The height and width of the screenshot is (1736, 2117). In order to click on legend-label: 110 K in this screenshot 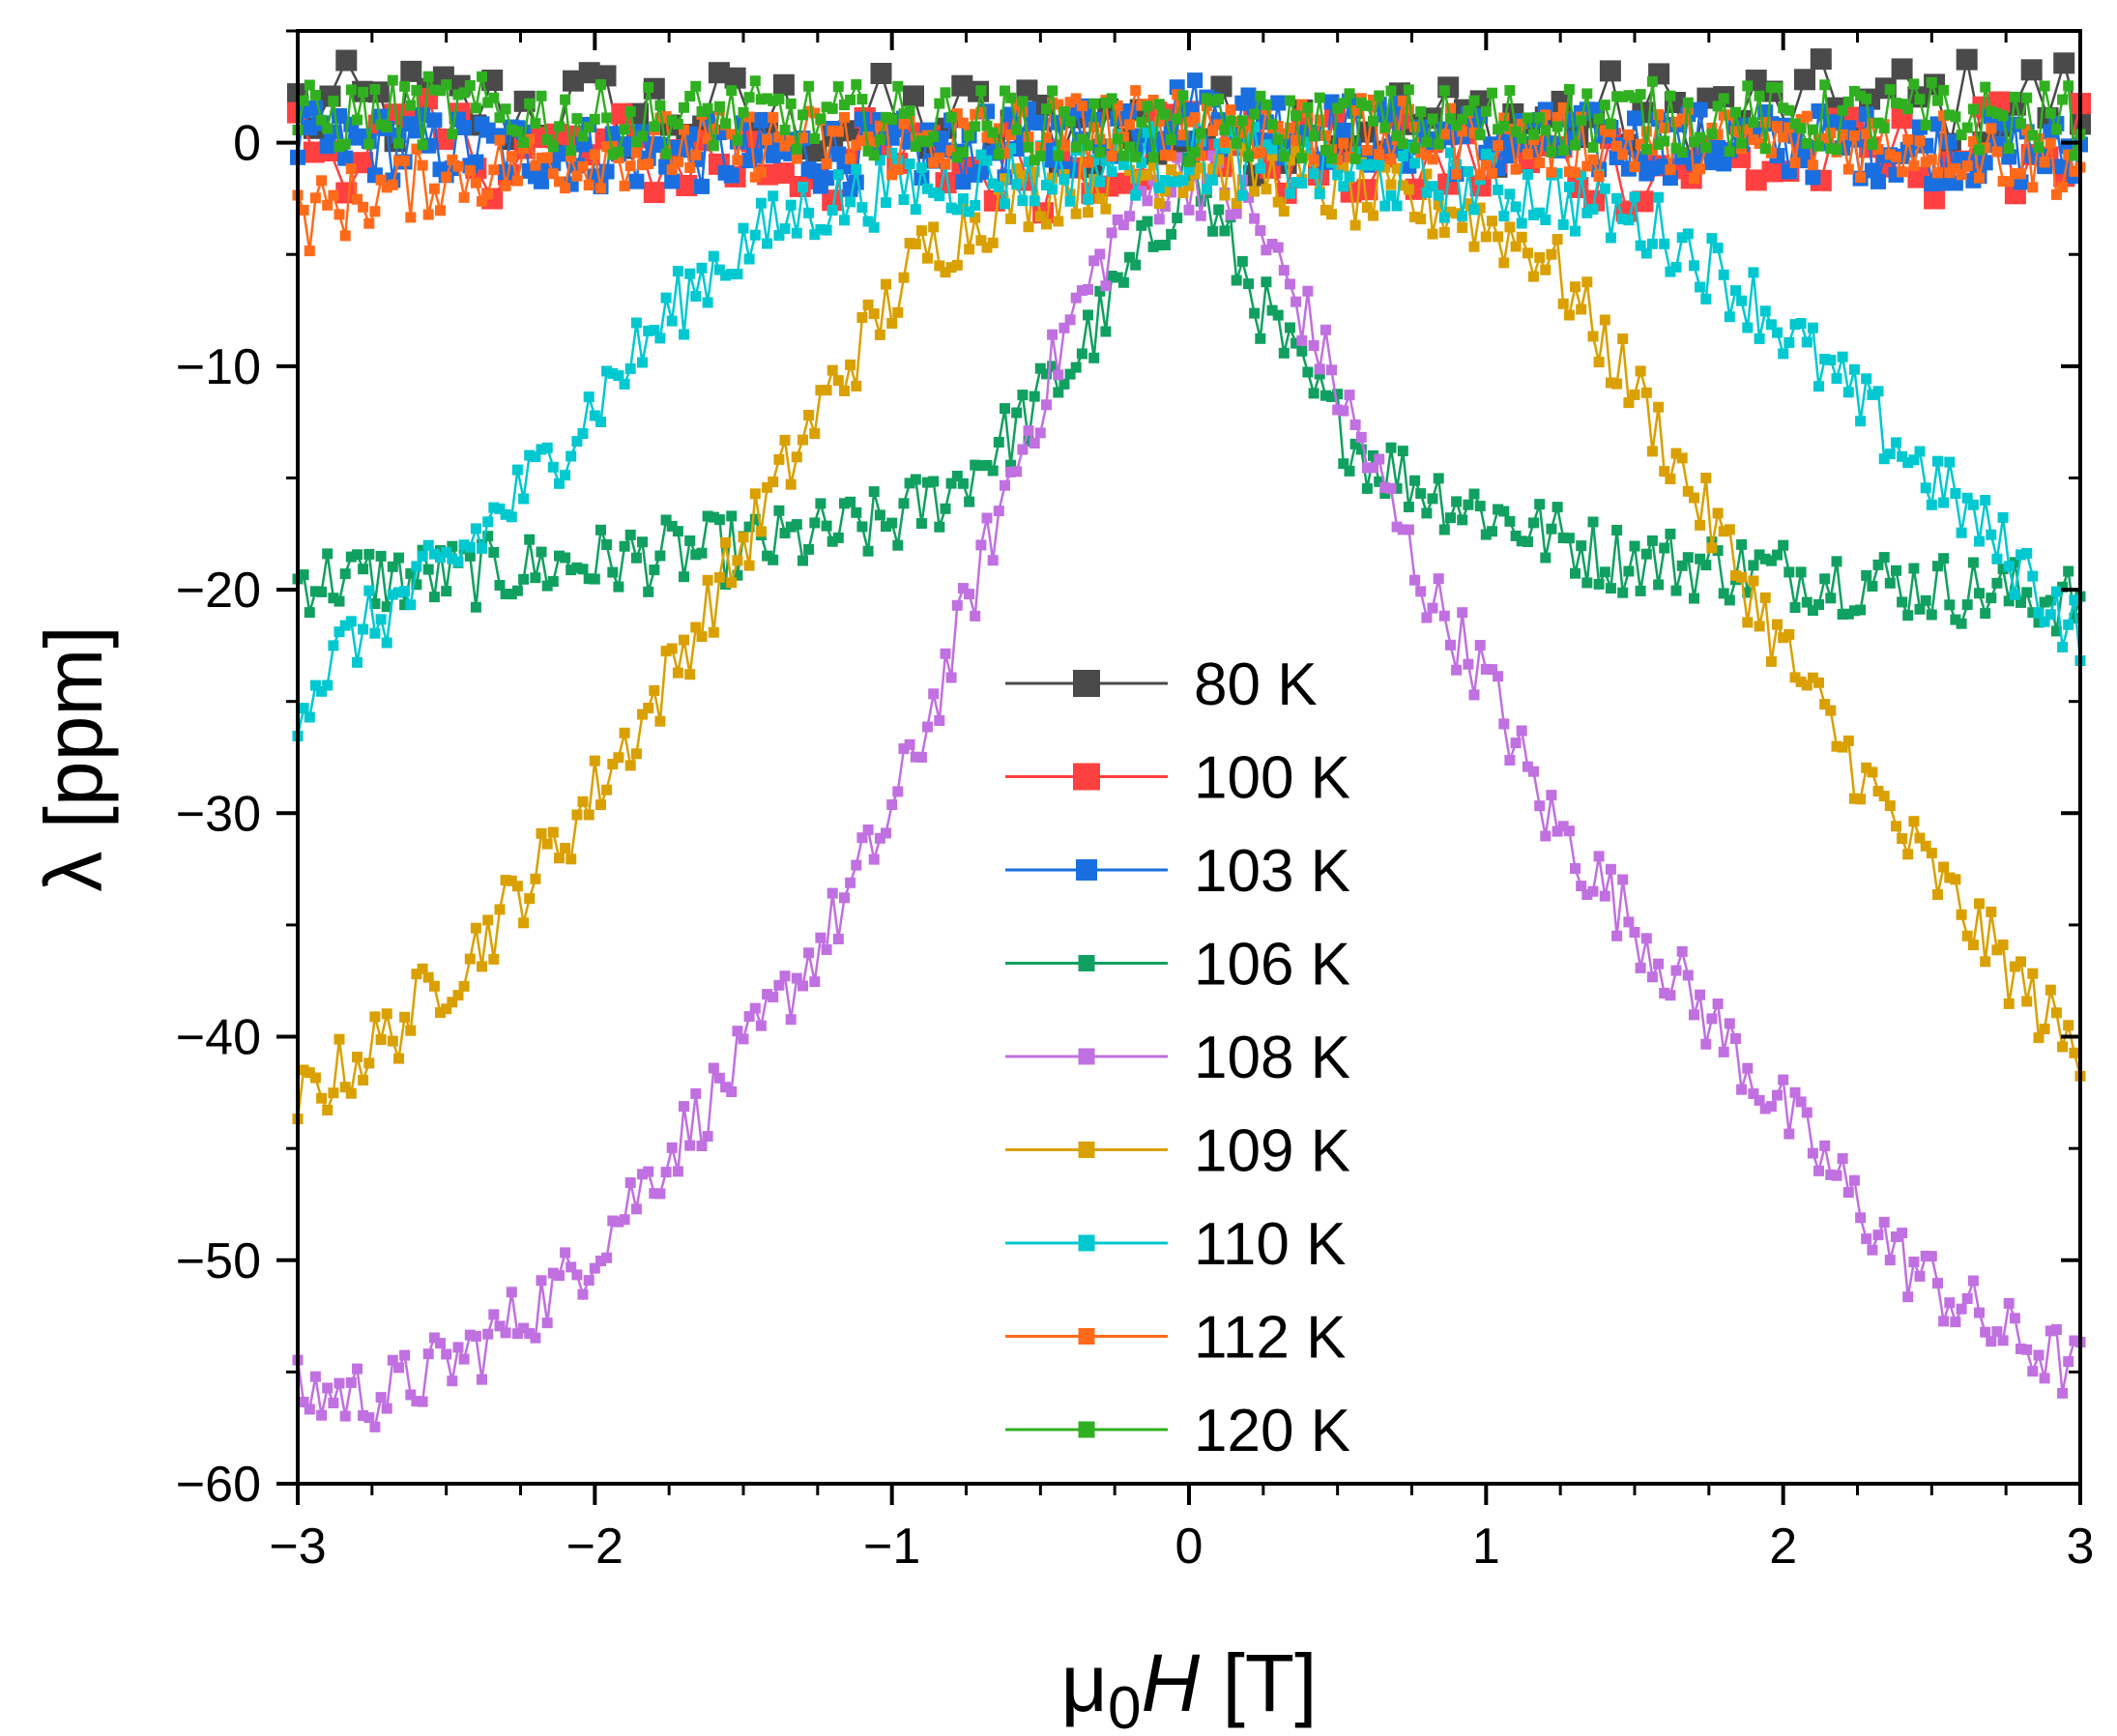, I will do `click(1270, 1244)`.